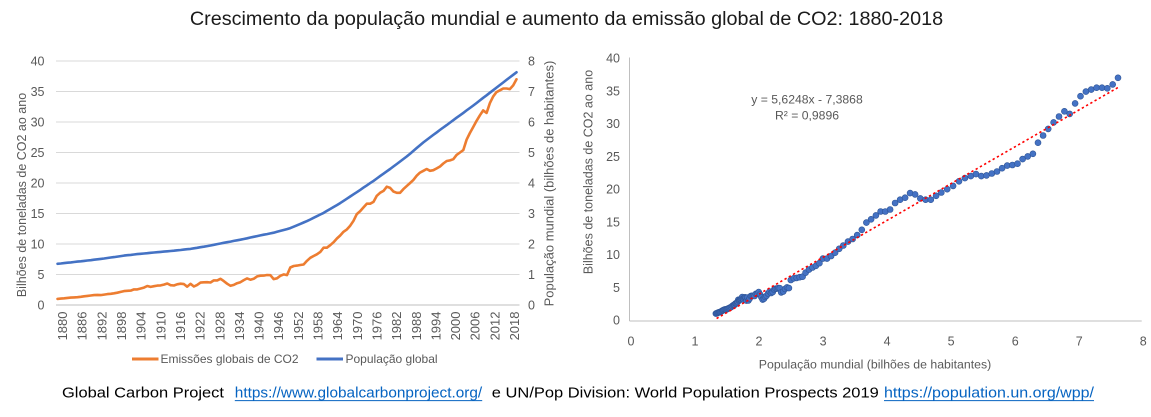 The image size is (1151, 417). Describe the element at coordinates (160, 326) in the screenshot. I see `svg-text: 1910` at that location.